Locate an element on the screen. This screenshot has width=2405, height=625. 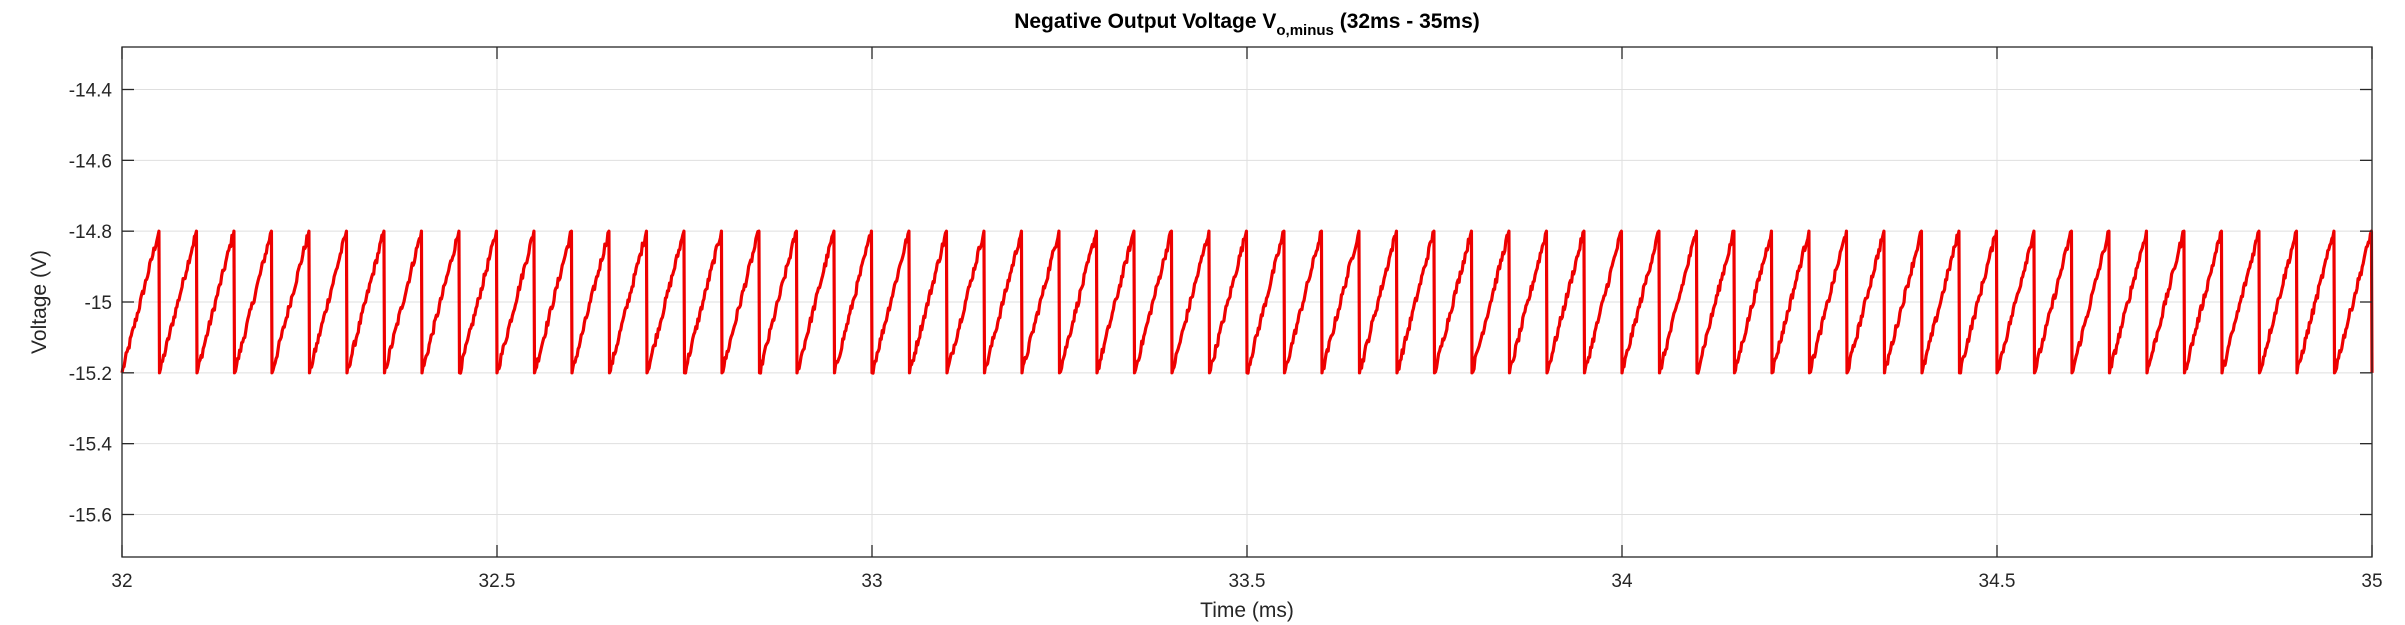
x-tick-label: 32.5 is located at coordinates (497, 581).